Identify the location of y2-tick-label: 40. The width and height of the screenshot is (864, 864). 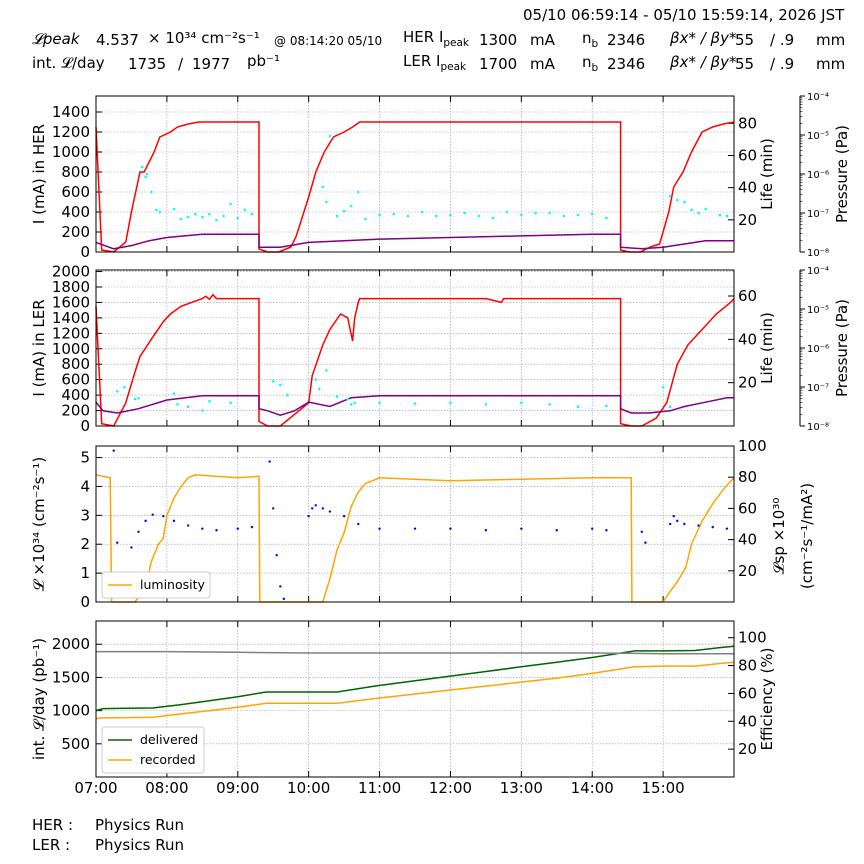
(747, 188).